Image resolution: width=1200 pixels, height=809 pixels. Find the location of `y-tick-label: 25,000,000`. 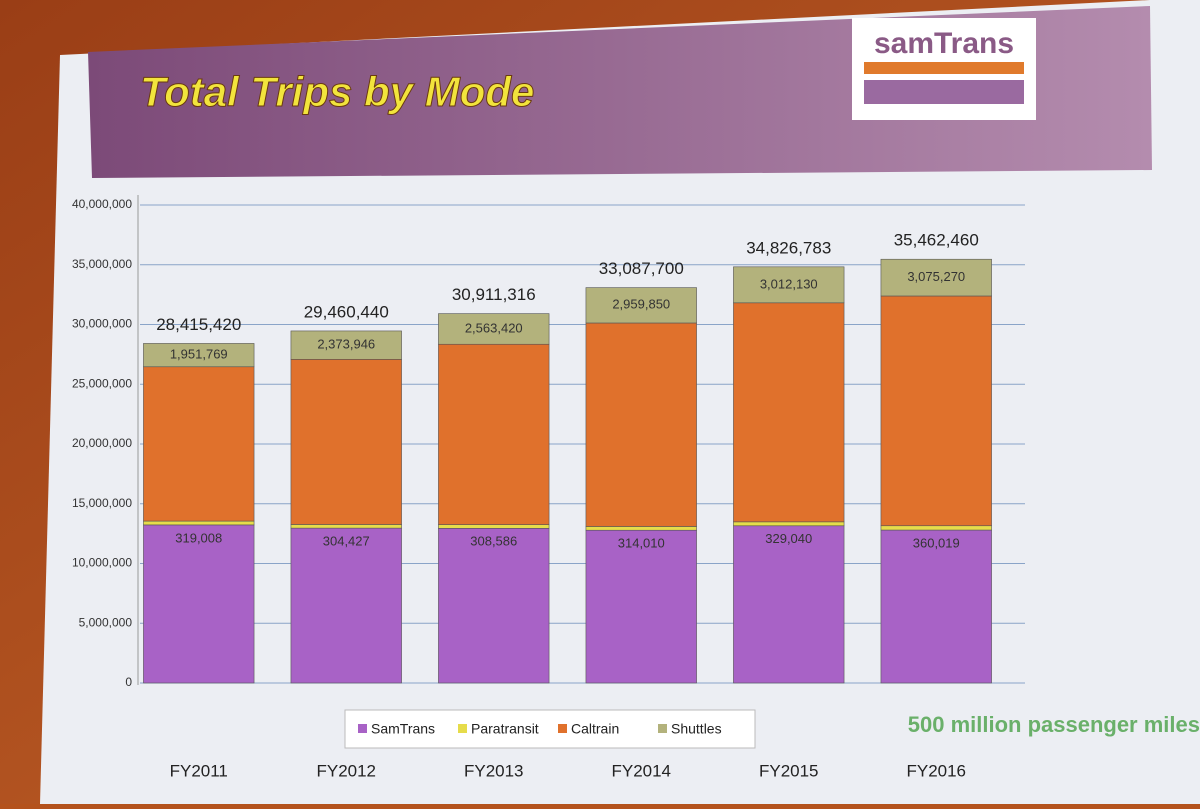

y-tick-label: 25,000,000 is located at coordinates (102, 383).